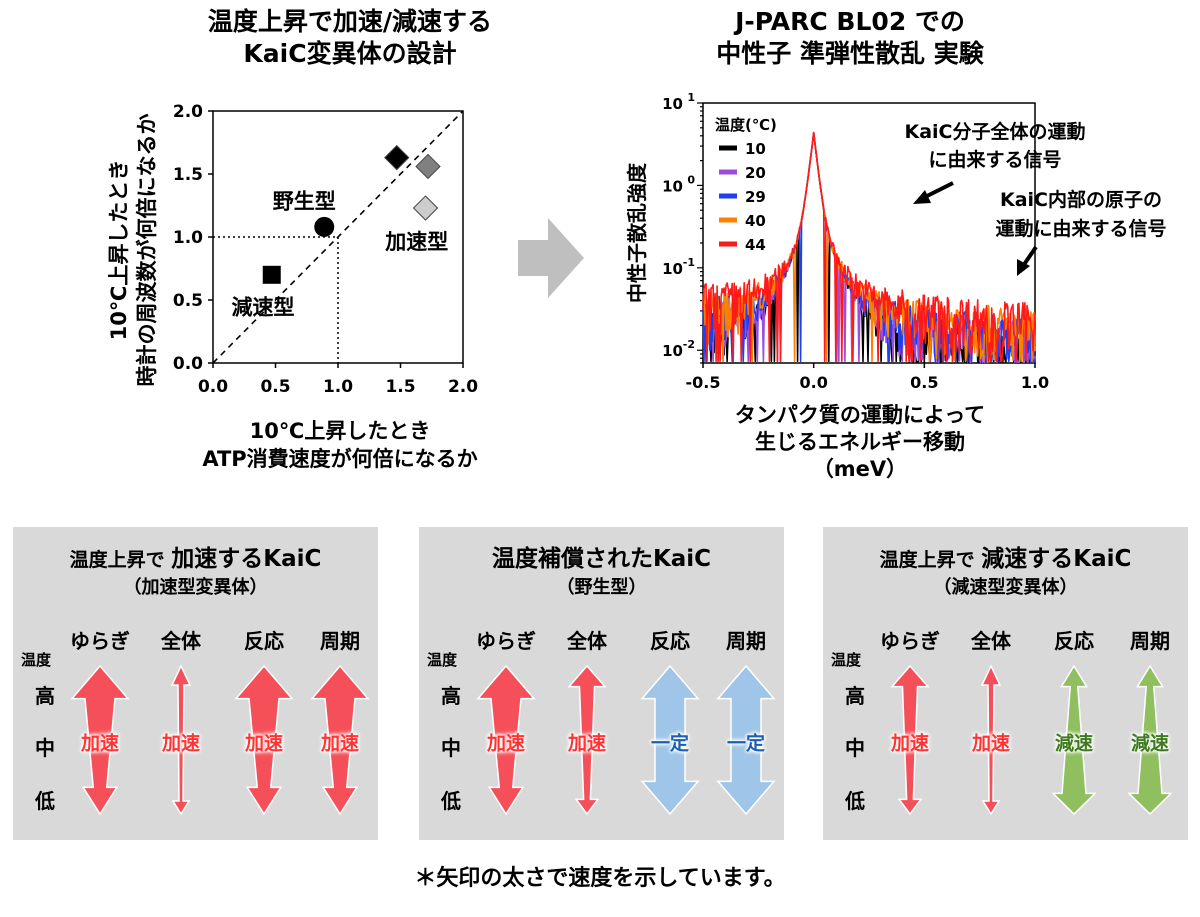 This screenshot has height=917, width=1200. What do you see at coordinates (350, 38) in the screenshot?
I see `left-title: 温度上昇で加速/減速する KaiC変異体の設計` at bounding box center [350, 38].